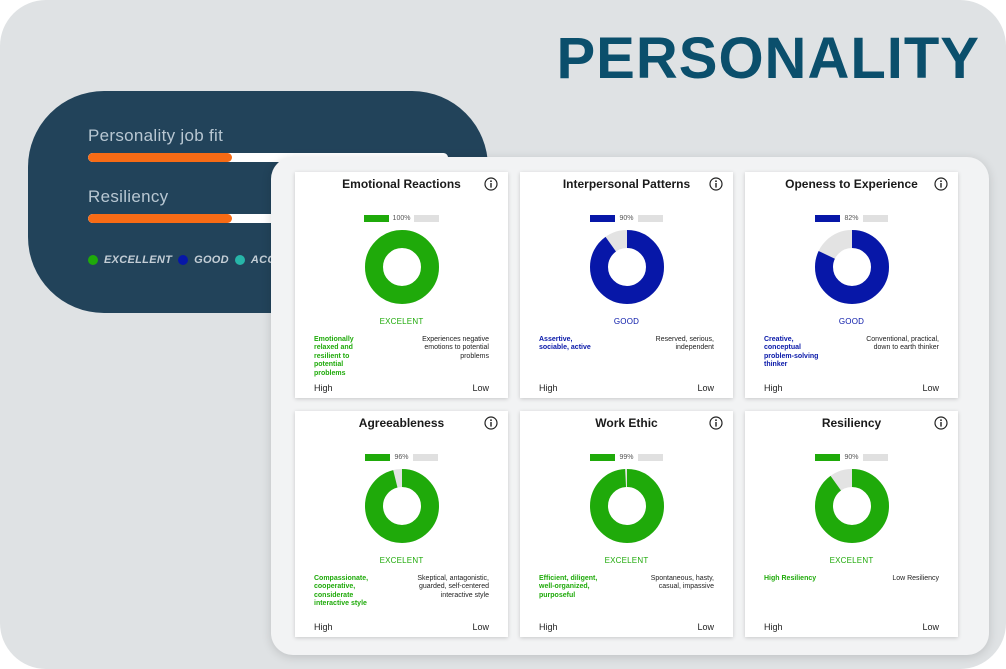 The width and height of the screenshot is (1006, 669). Describe the element at coordinates (684, 344) in the screenshot. I see `low-description: Reserved, serious, independent` at that location.